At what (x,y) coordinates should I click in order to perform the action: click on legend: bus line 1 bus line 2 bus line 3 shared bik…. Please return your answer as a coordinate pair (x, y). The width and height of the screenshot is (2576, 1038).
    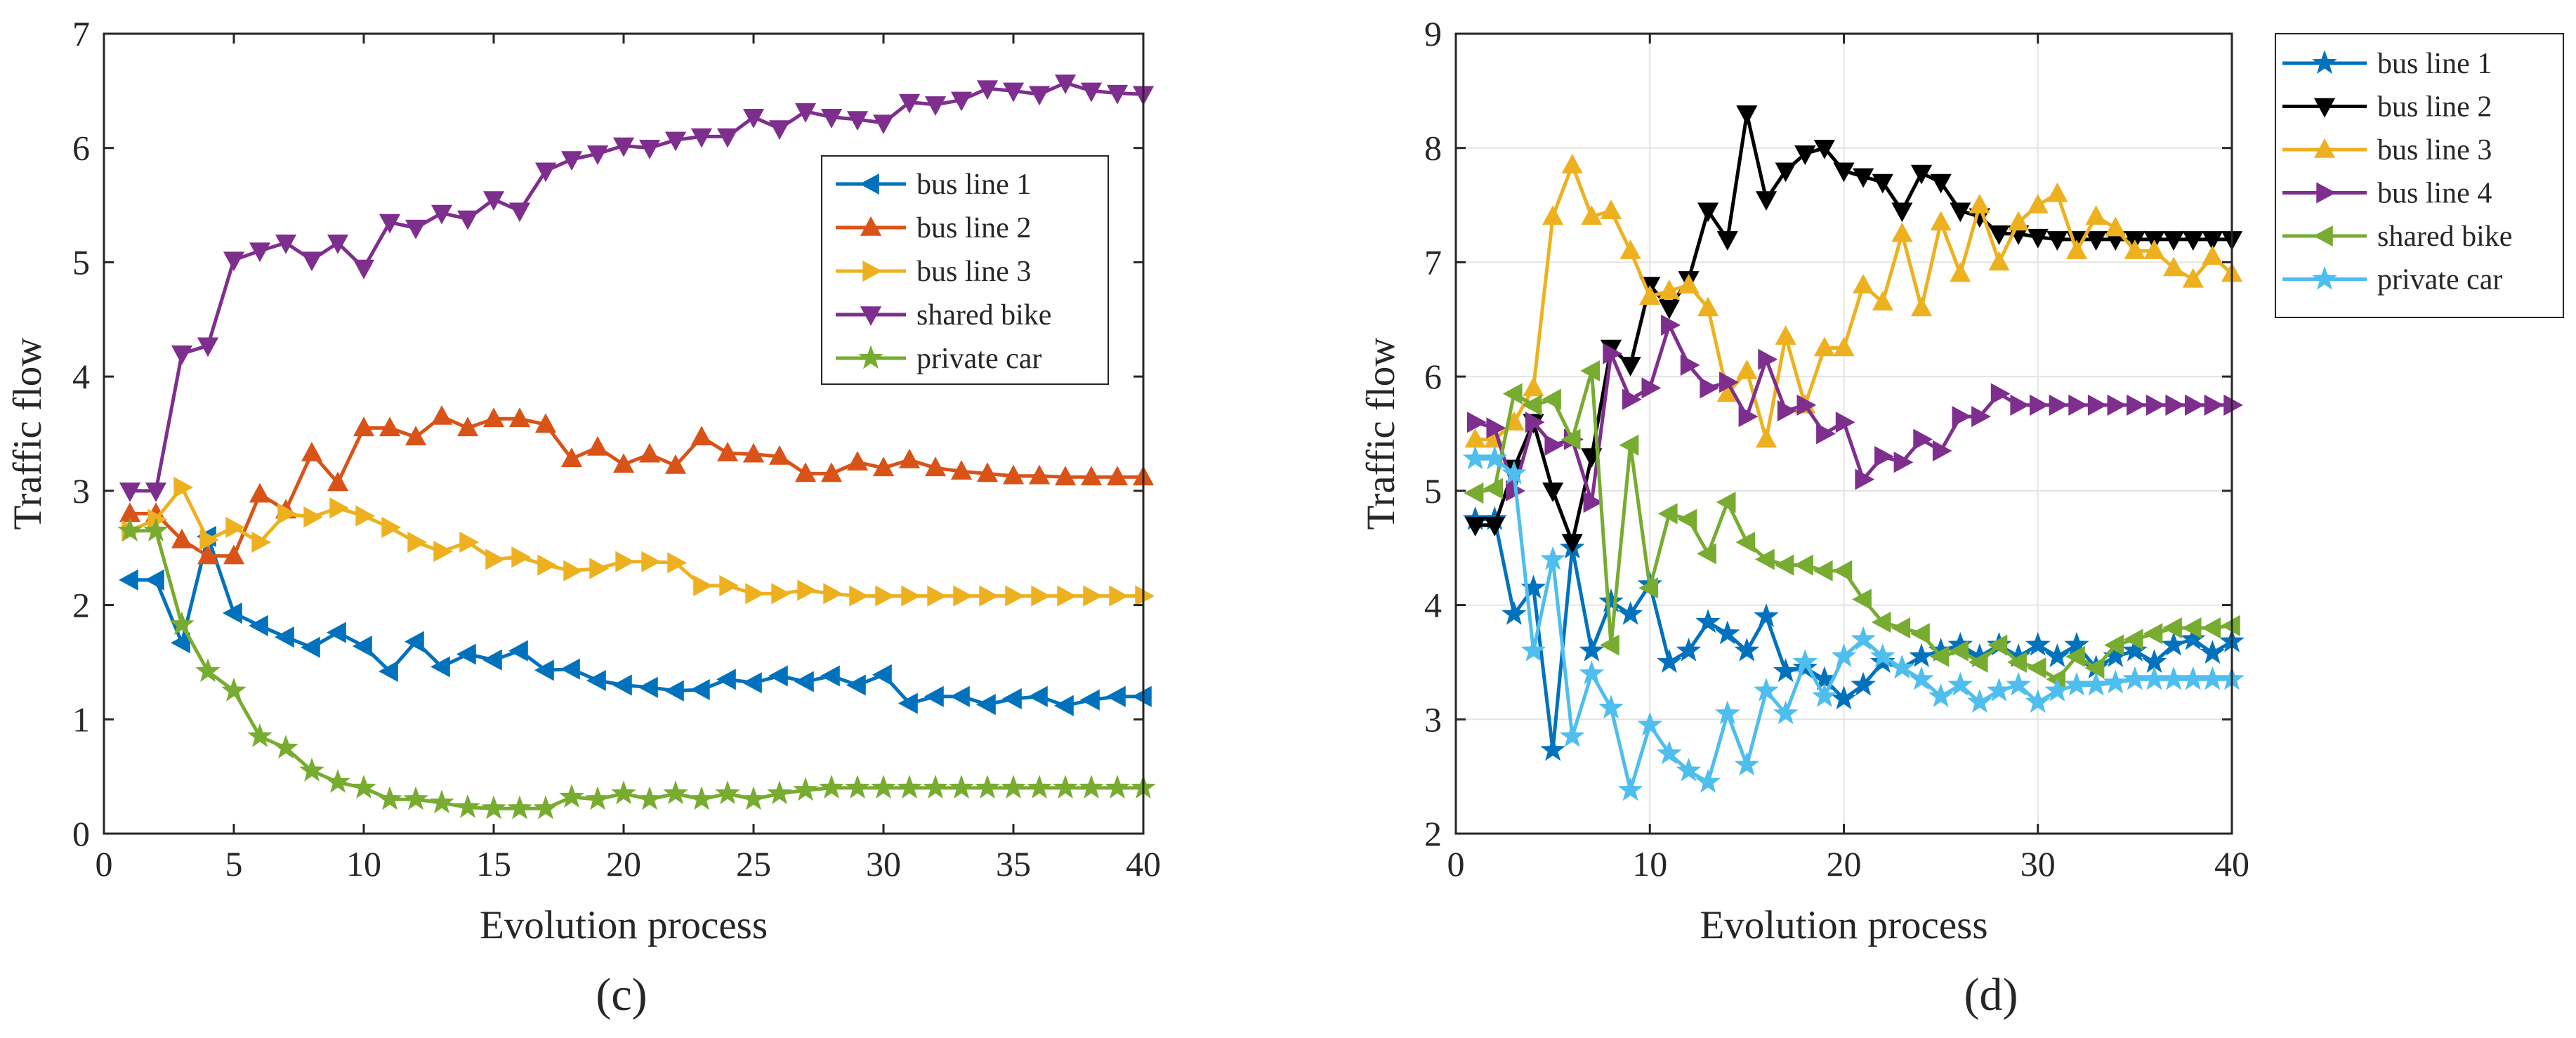
    Looking at the image, I should click on (965, 270).